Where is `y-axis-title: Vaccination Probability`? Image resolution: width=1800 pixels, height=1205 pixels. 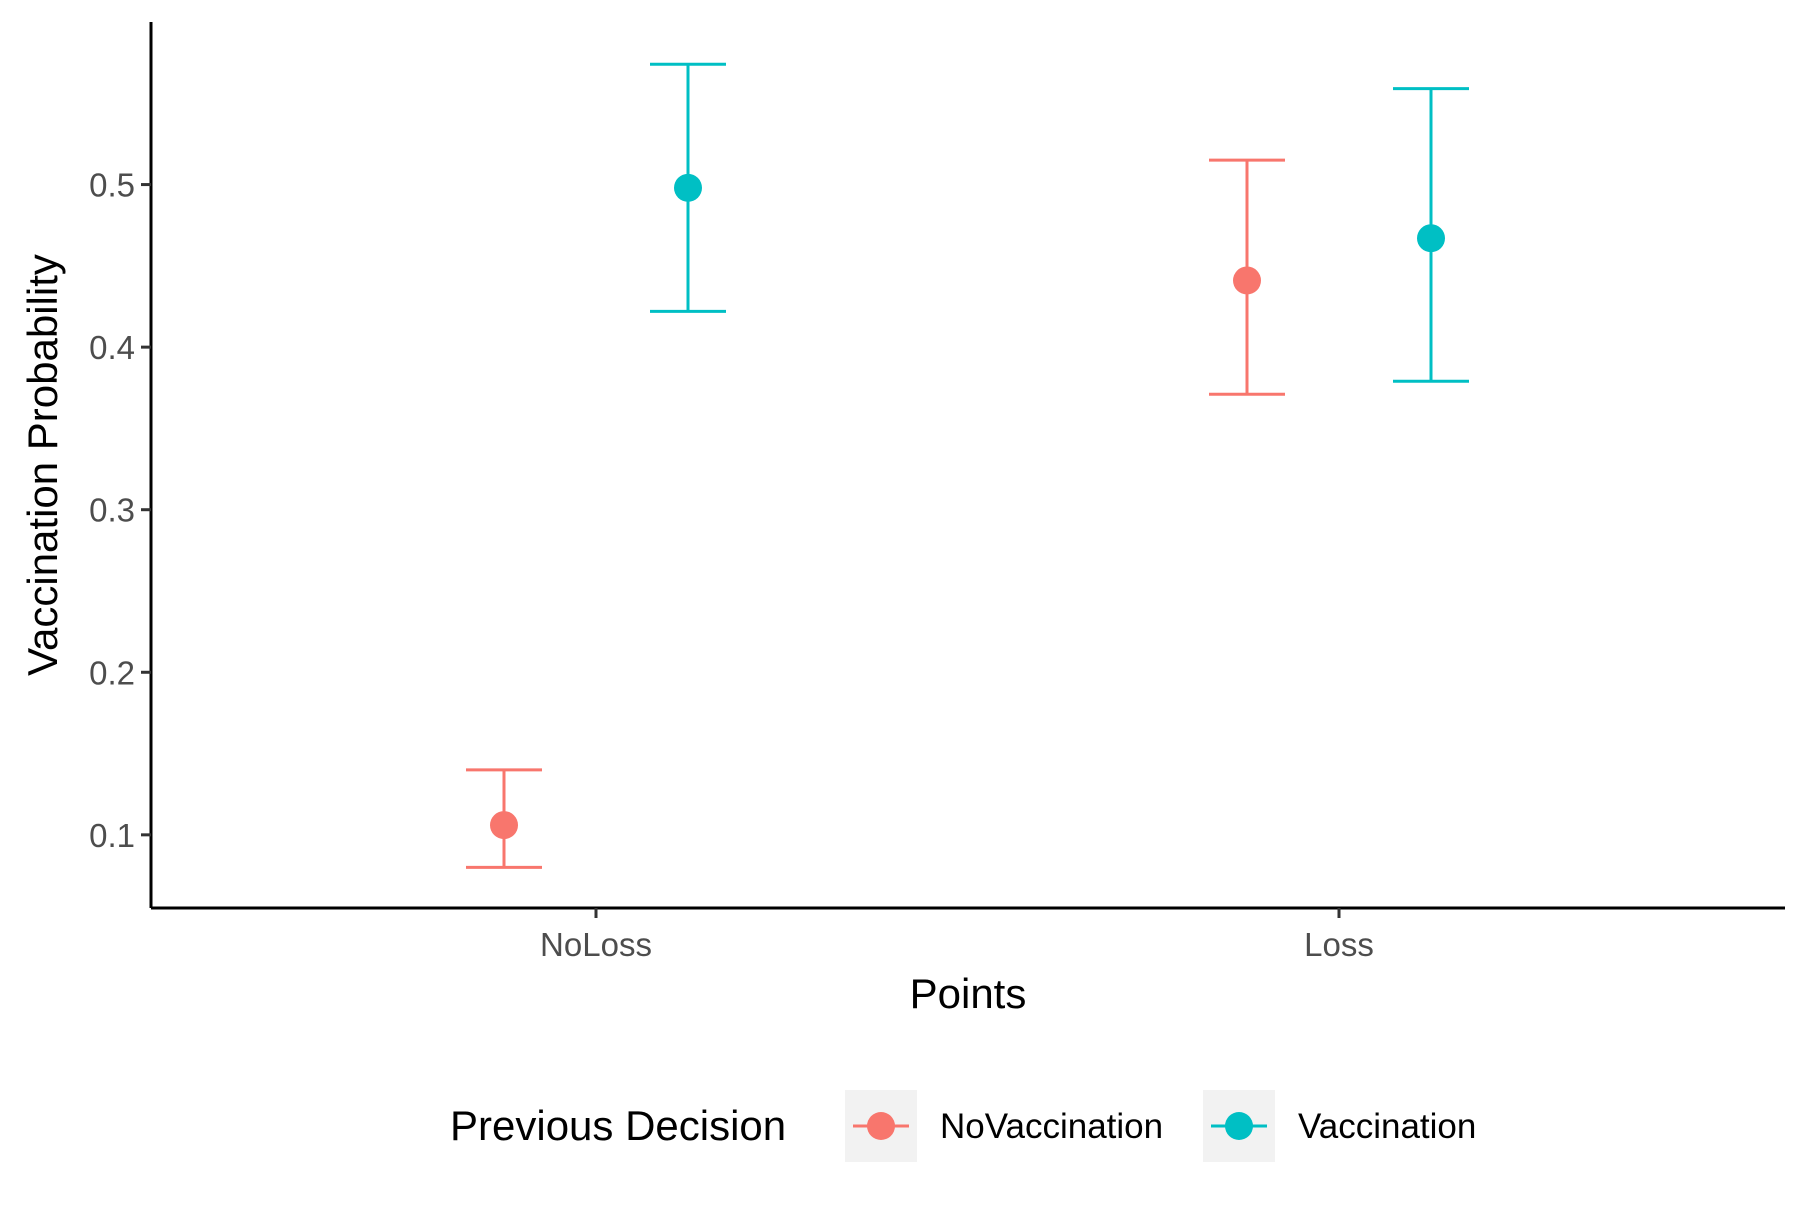 y-axis-title: Vaccination Probability is located at coordinates (42, 465).